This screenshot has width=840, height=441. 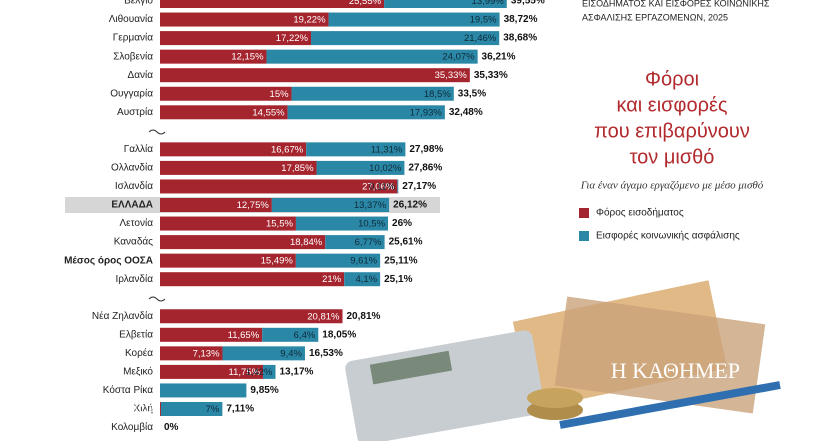 I want to click on category-label: Ιρλανδία, so click(x=135, y=279).